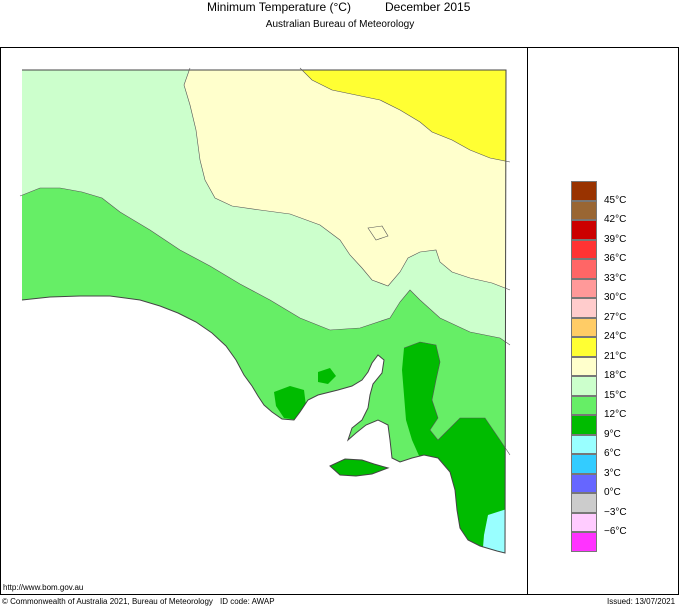 Image resolution: width=680 pixels, height=608 pixels. What do you see at coordinates (527, 321) in the screenshot?
I see `map-legend-divider` at bounding box center [527, 321].